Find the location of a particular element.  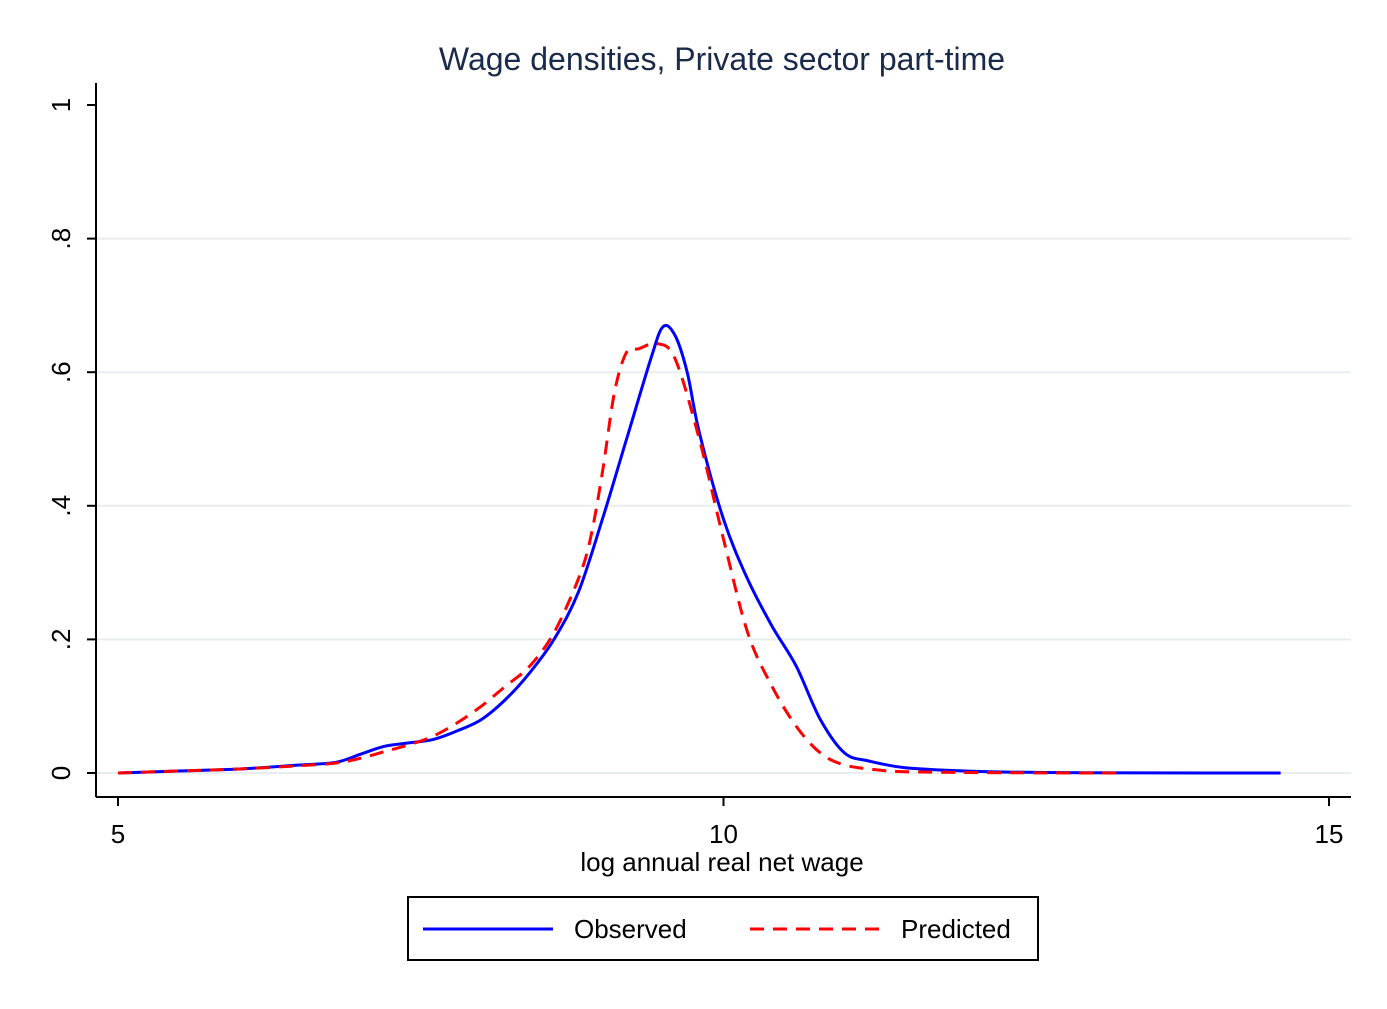

y-tick-label-3: .6 is located at coordinates (61, 372).